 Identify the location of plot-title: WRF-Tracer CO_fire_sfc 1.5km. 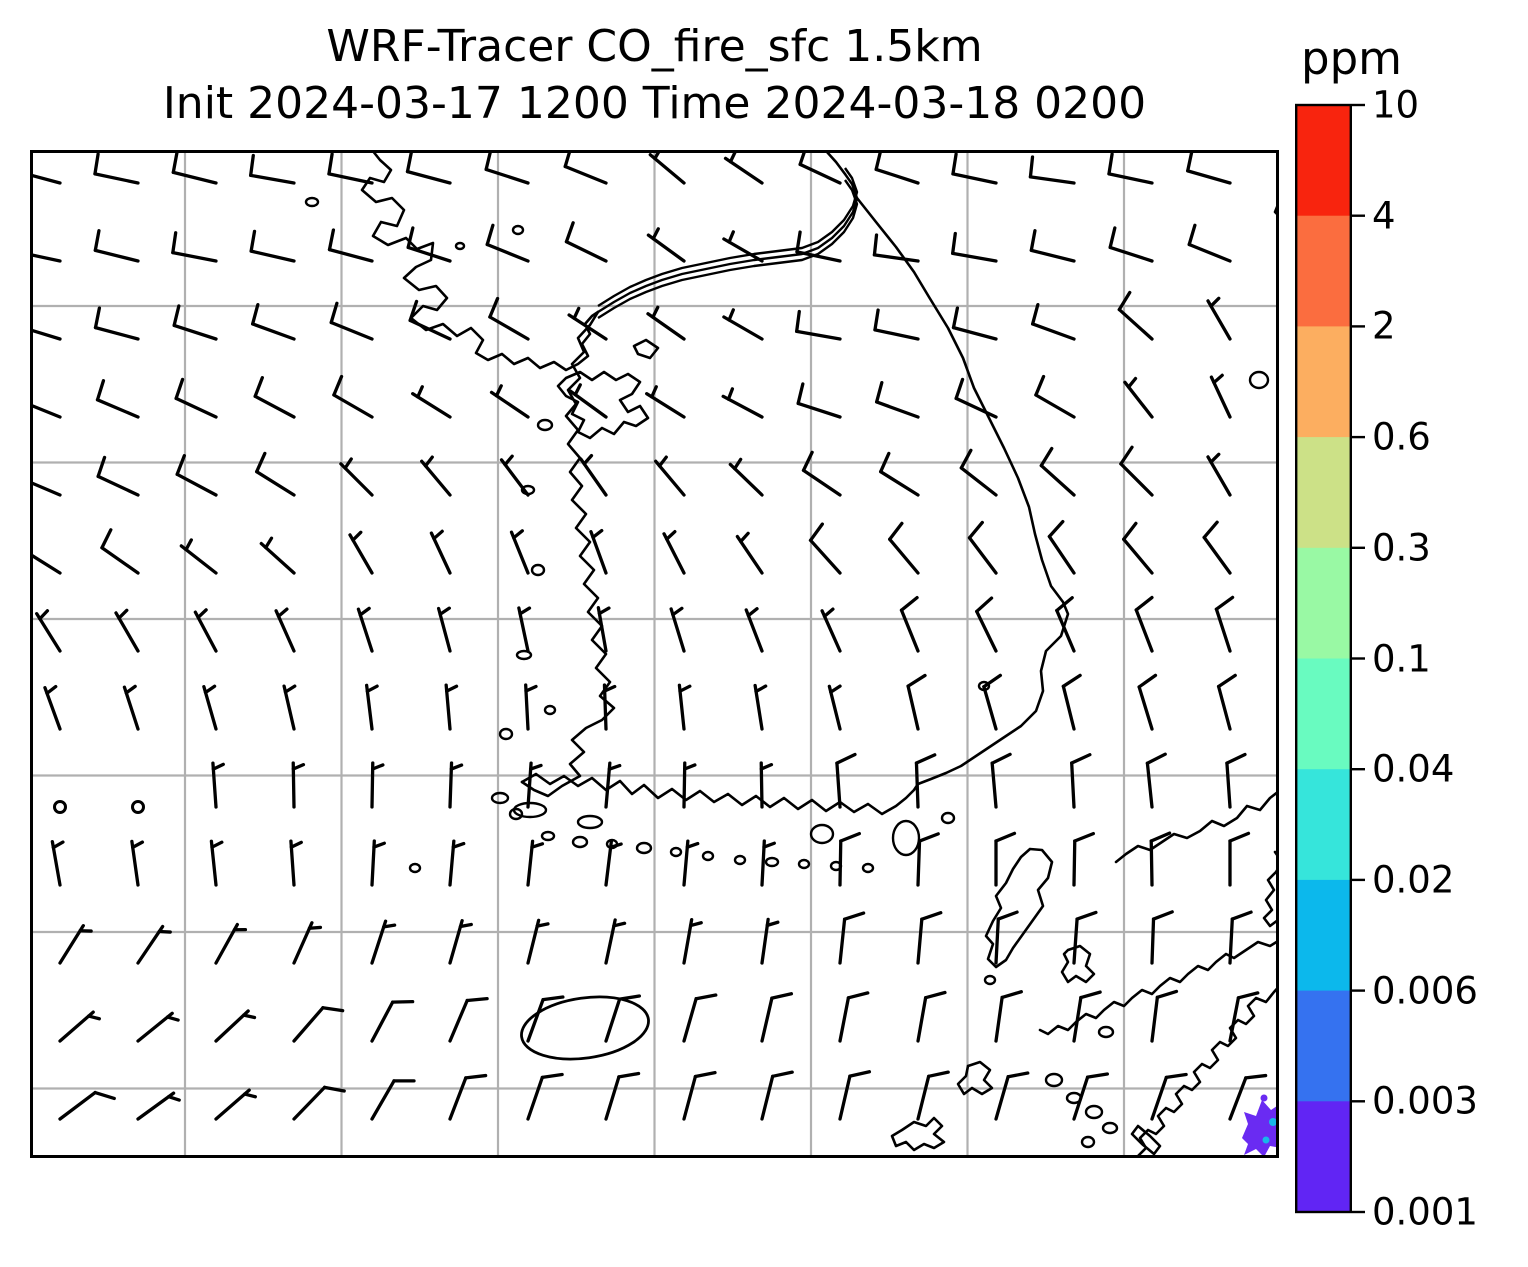
(654, 46).